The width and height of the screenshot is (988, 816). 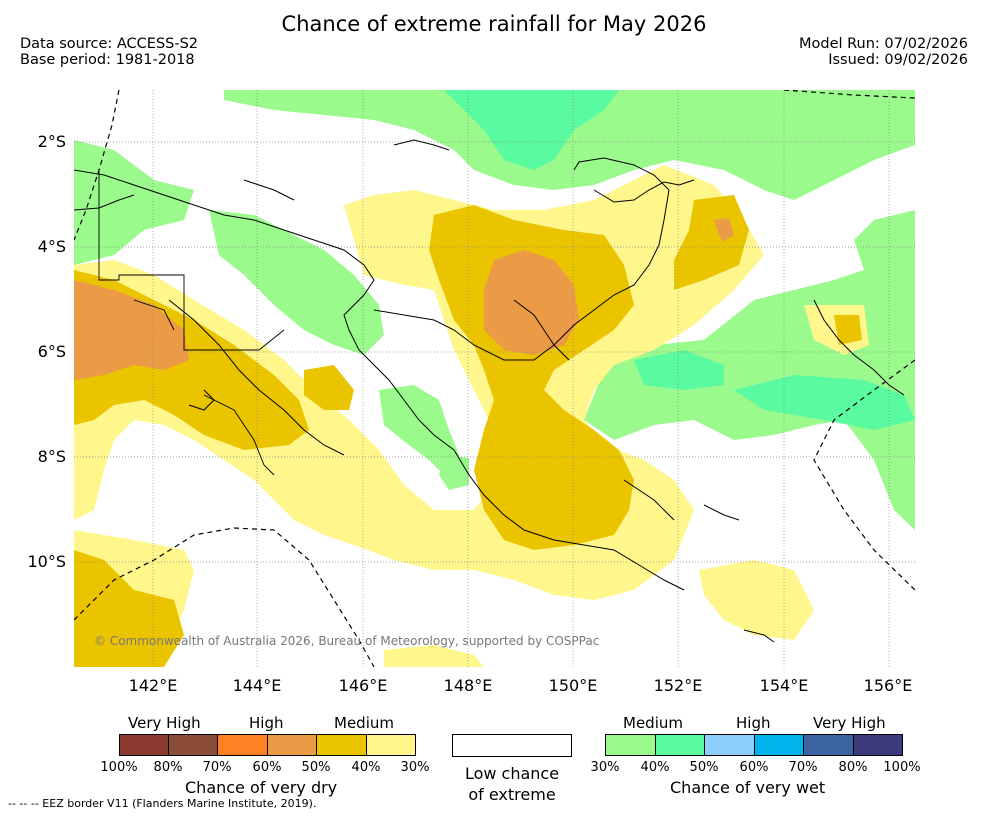 What do you see at coordinates (46, 561) in the screenshot?
I see `lat-label-10s: 10°S` at bounding box center [46, 561].